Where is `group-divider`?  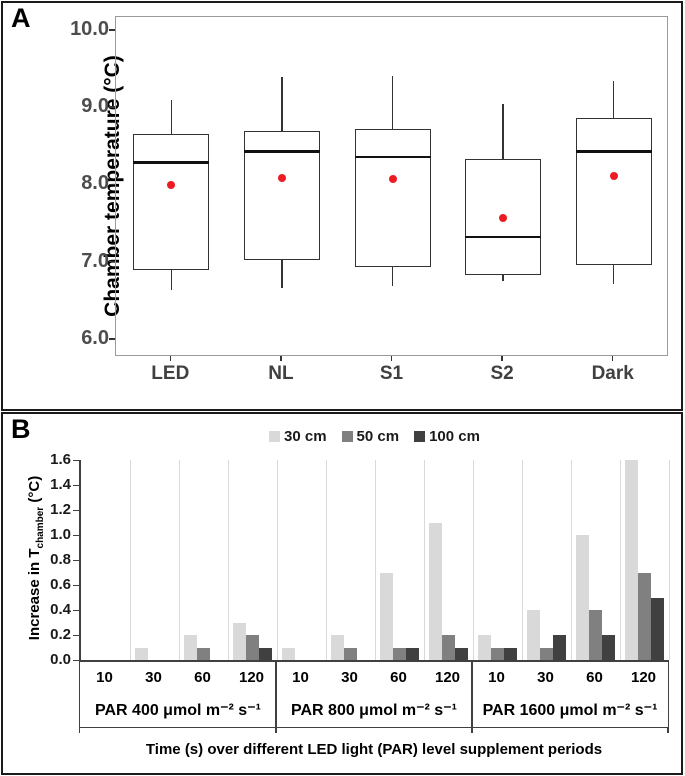
group-divider is located at coordinates (276, 697).